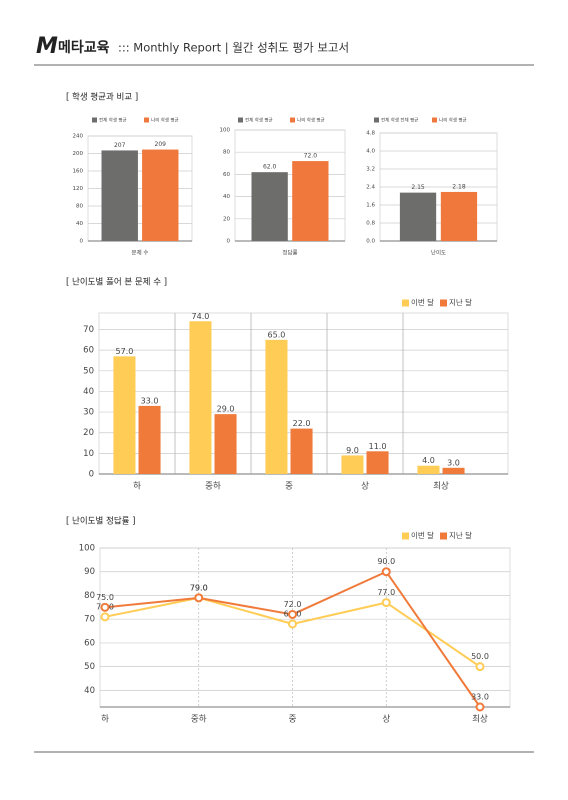 The image size is (568, 800). I want to click on y-tick-label: 120, so click(78, 189).